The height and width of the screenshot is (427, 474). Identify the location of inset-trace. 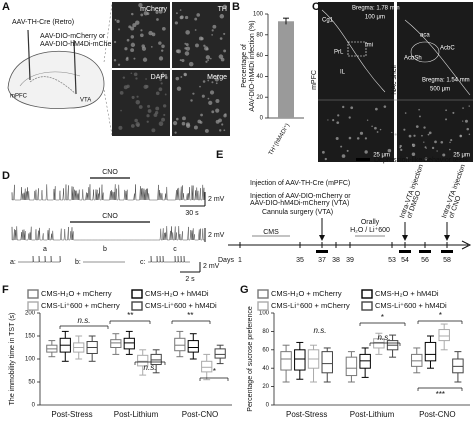
(169, 259).